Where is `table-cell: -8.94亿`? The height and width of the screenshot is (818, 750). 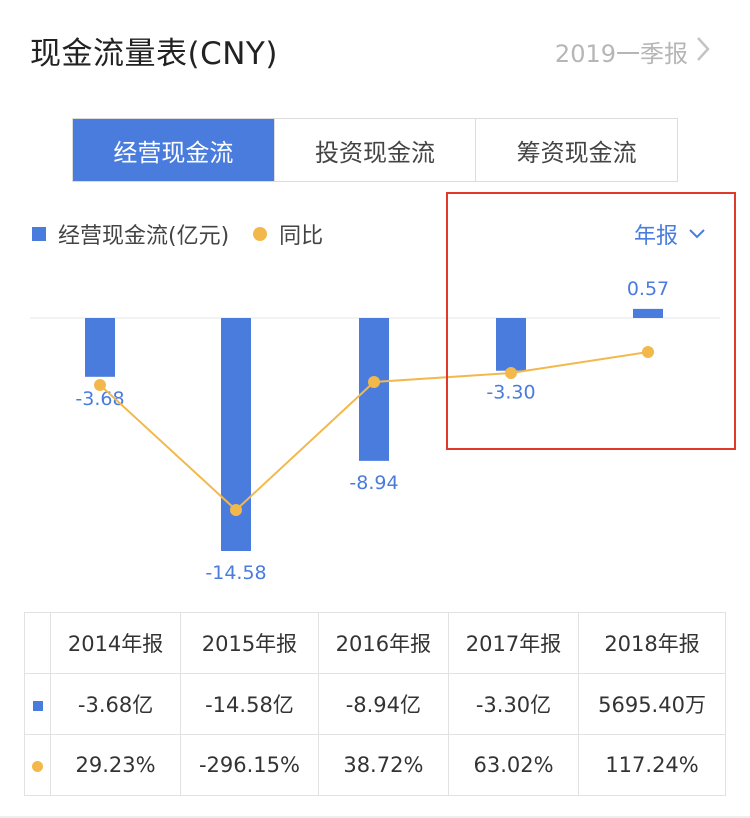
table-cell: -8.94亿 is located at coordinates (383, 704).